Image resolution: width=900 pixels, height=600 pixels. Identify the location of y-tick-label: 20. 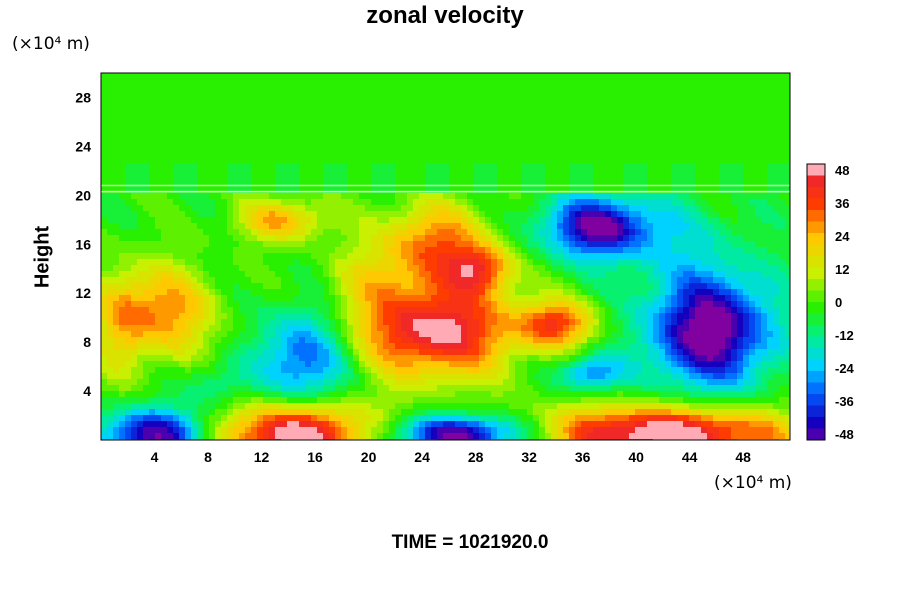
(83, 195).